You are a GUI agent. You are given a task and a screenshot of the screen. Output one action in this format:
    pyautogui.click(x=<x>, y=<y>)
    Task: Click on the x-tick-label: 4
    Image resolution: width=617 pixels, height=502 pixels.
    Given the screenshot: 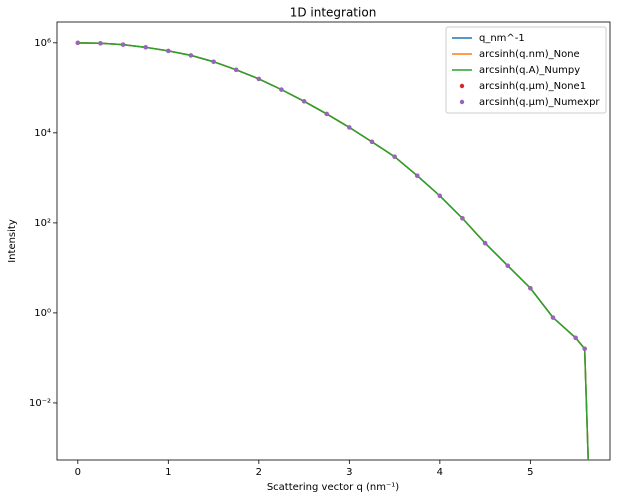 What is the action you would take?
    pyautogui.click(x=440, y=472)
    